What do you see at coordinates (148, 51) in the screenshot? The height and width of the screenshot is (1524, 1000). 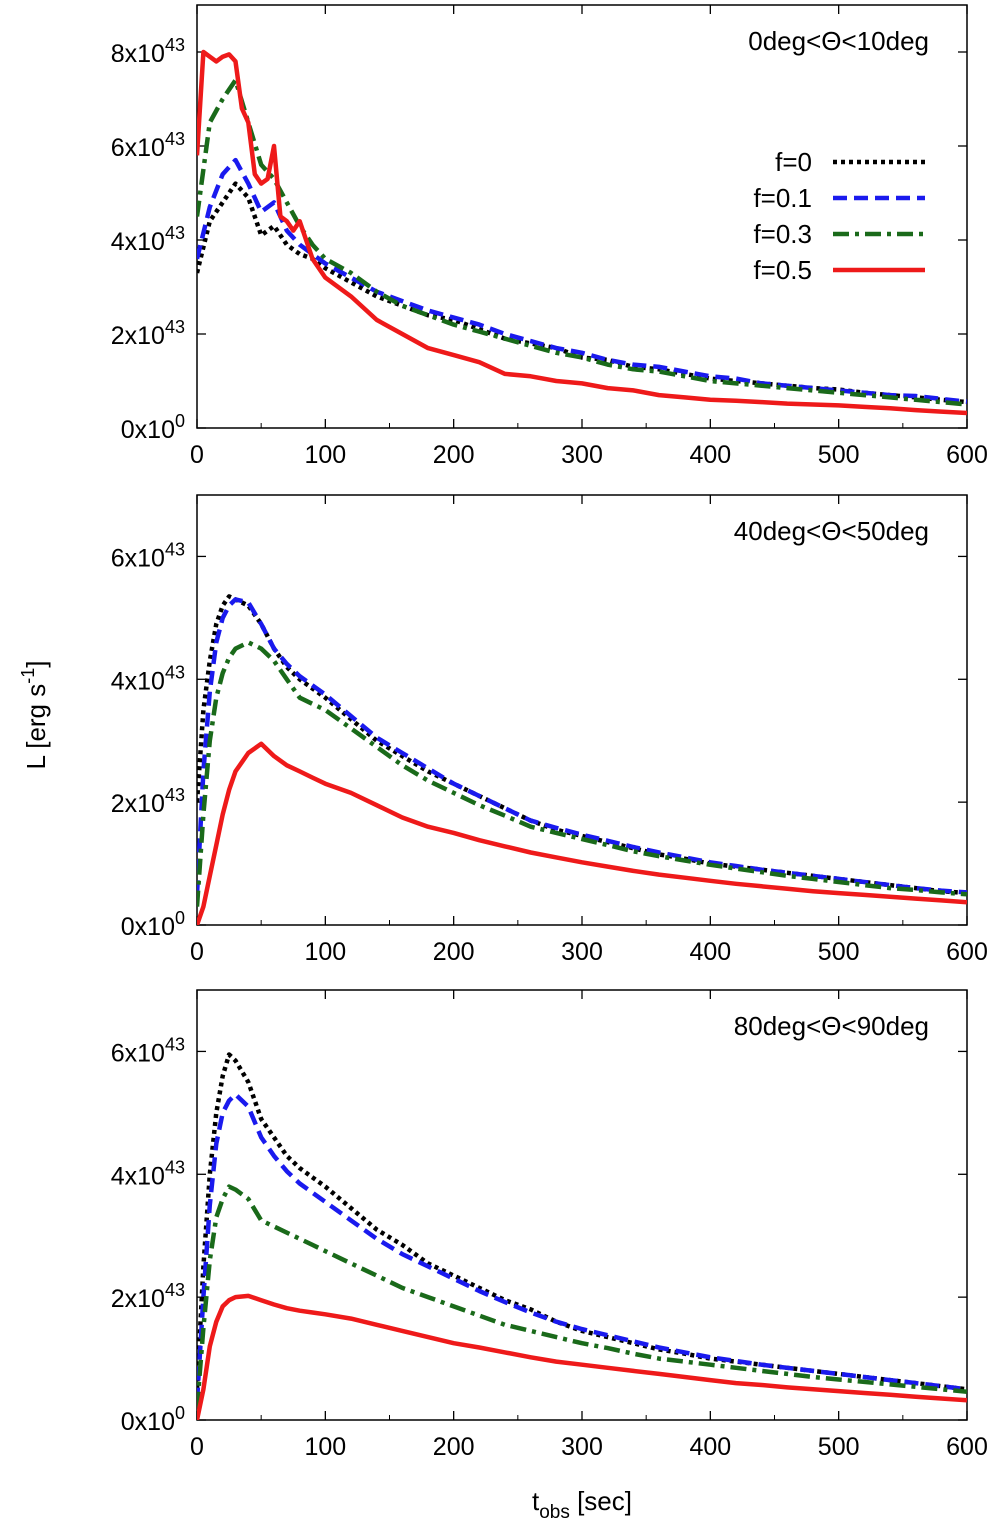 I see `y-tick-label: 8x1043` at bounding box center [148, 51].